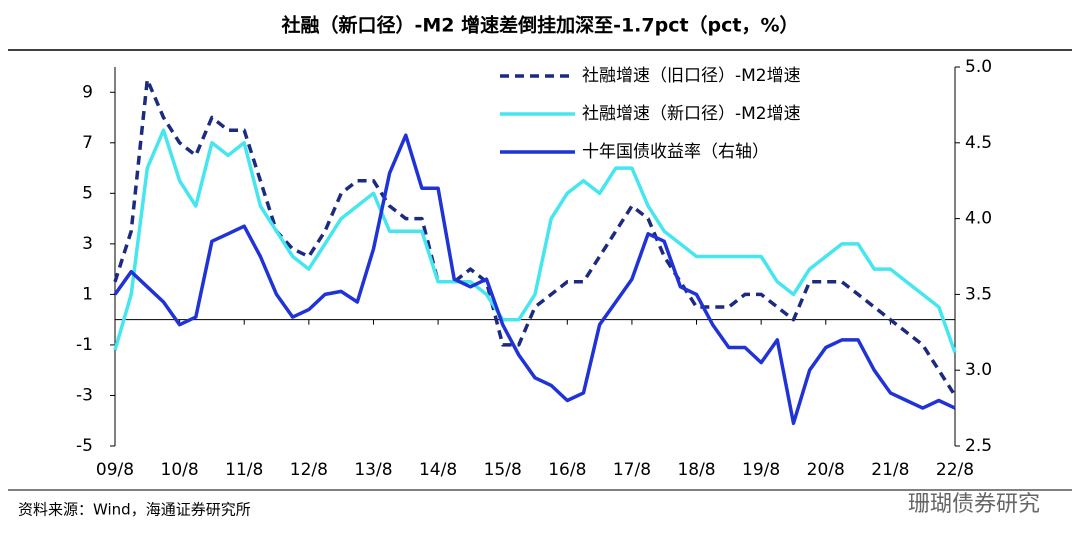 This screenshot has width=1080, height=550. Describe the element at coordinates (438, 470) in the screenshot. I see `x-tick-label: 14/8` at that location.